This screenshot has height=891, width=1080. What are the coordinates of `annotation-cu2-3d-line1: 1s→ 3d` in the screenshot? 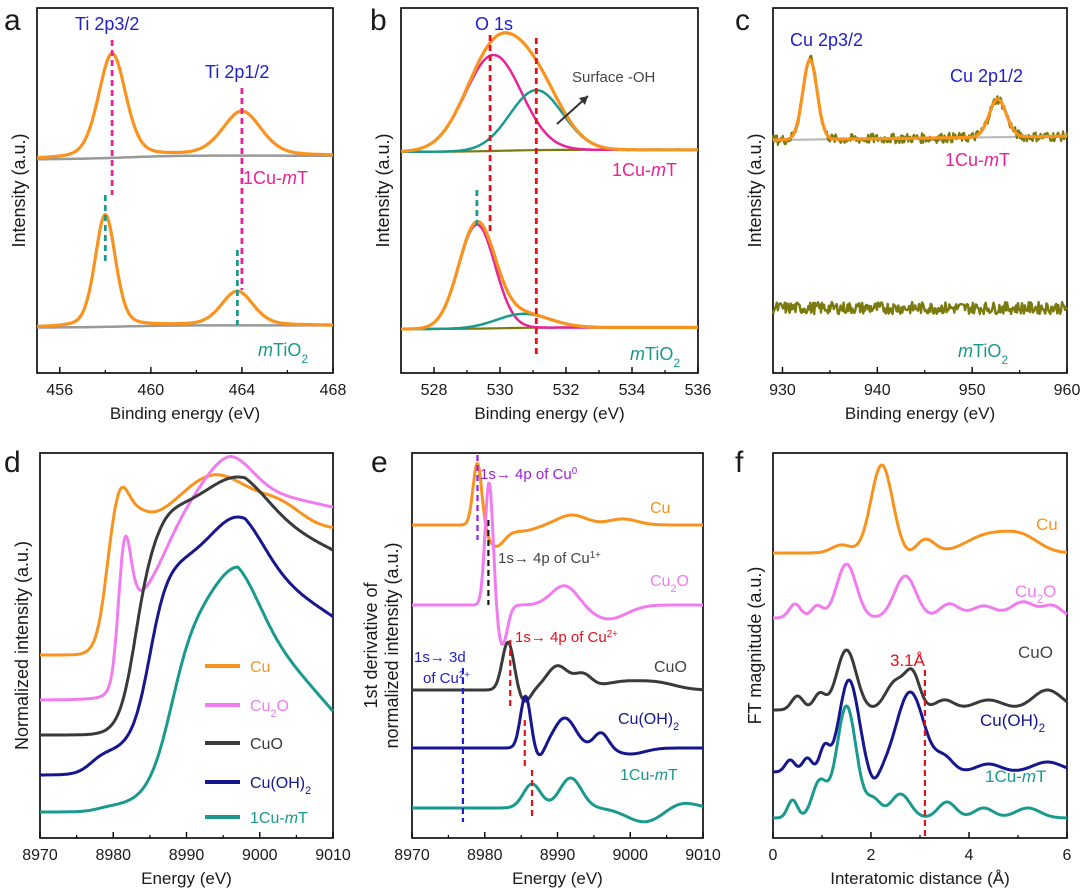 It's located at (440, 657).